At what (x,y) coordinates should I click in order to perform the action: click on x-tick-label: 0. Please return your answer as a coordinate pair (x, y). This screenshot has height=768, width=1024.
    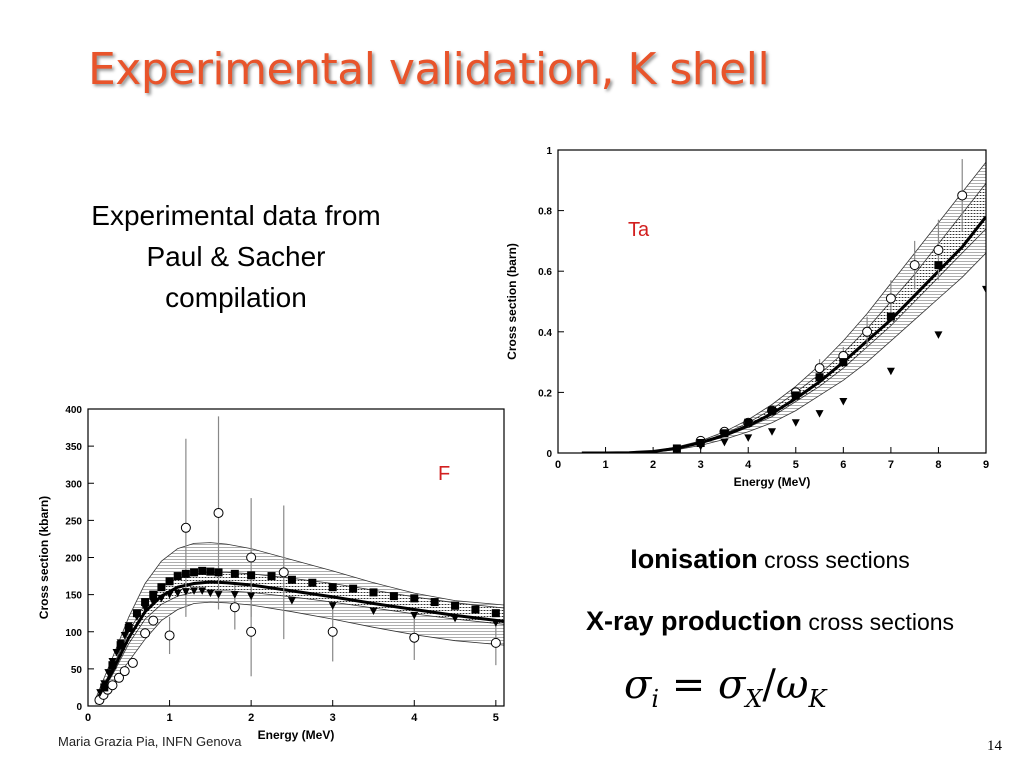
    Looking at the image, I should click on (88, 718).